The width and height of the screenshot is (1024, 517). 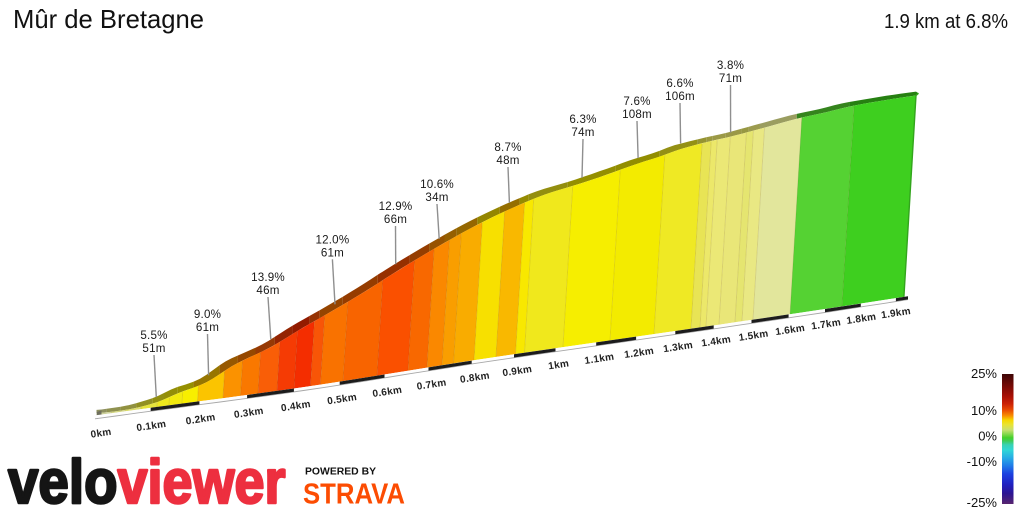 I want to click on svg-text: 1.9 km at 6.8%, so click(x=946, y=21).